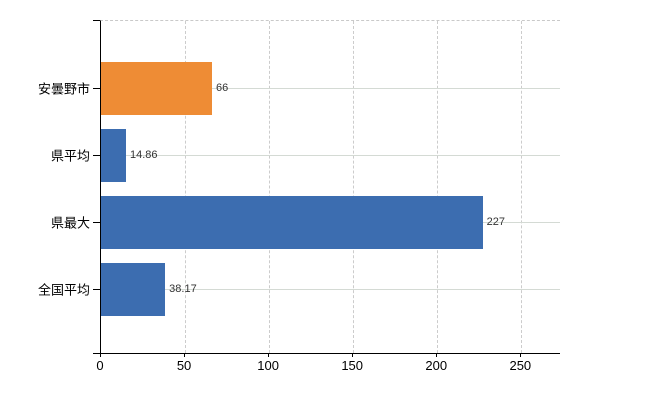 This screenshot has height=400, width=650. Describe the element at coordinates (70, 156) in the screenshot. I see `category-label: 県平均` at that location.